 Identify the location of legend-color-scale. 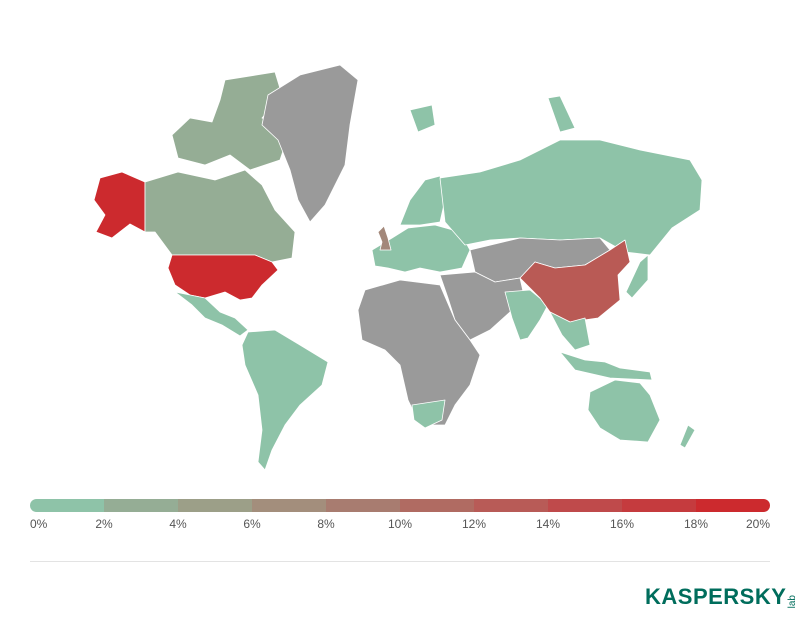
(400, 505).